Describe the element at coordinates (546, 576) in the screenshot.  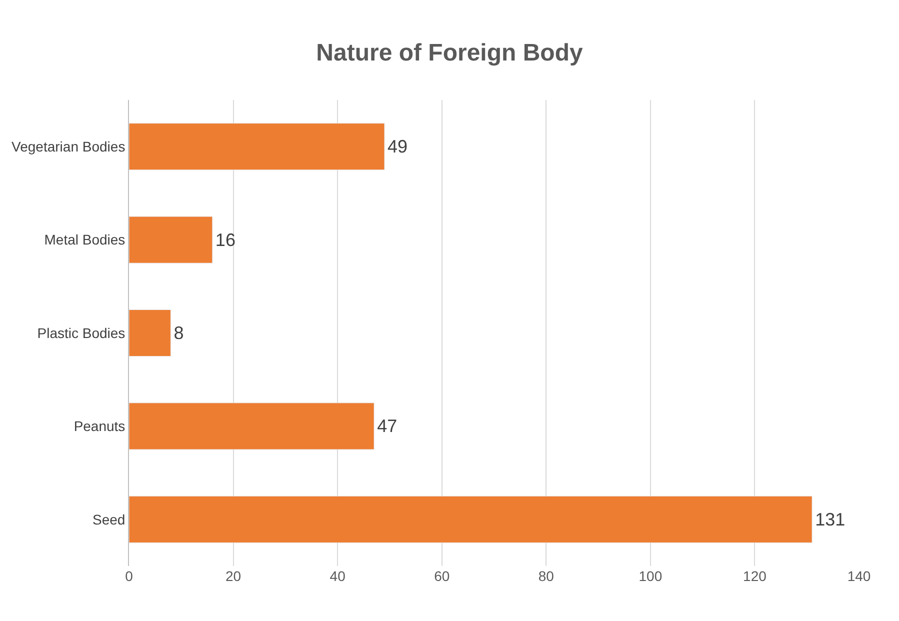
I see `x-tick-label: 80` at that location.